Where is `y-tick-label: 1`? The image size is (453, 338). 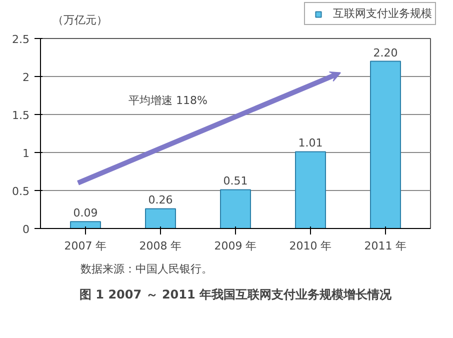
y-tick-label: 1 is located at coordinates (26, 153).